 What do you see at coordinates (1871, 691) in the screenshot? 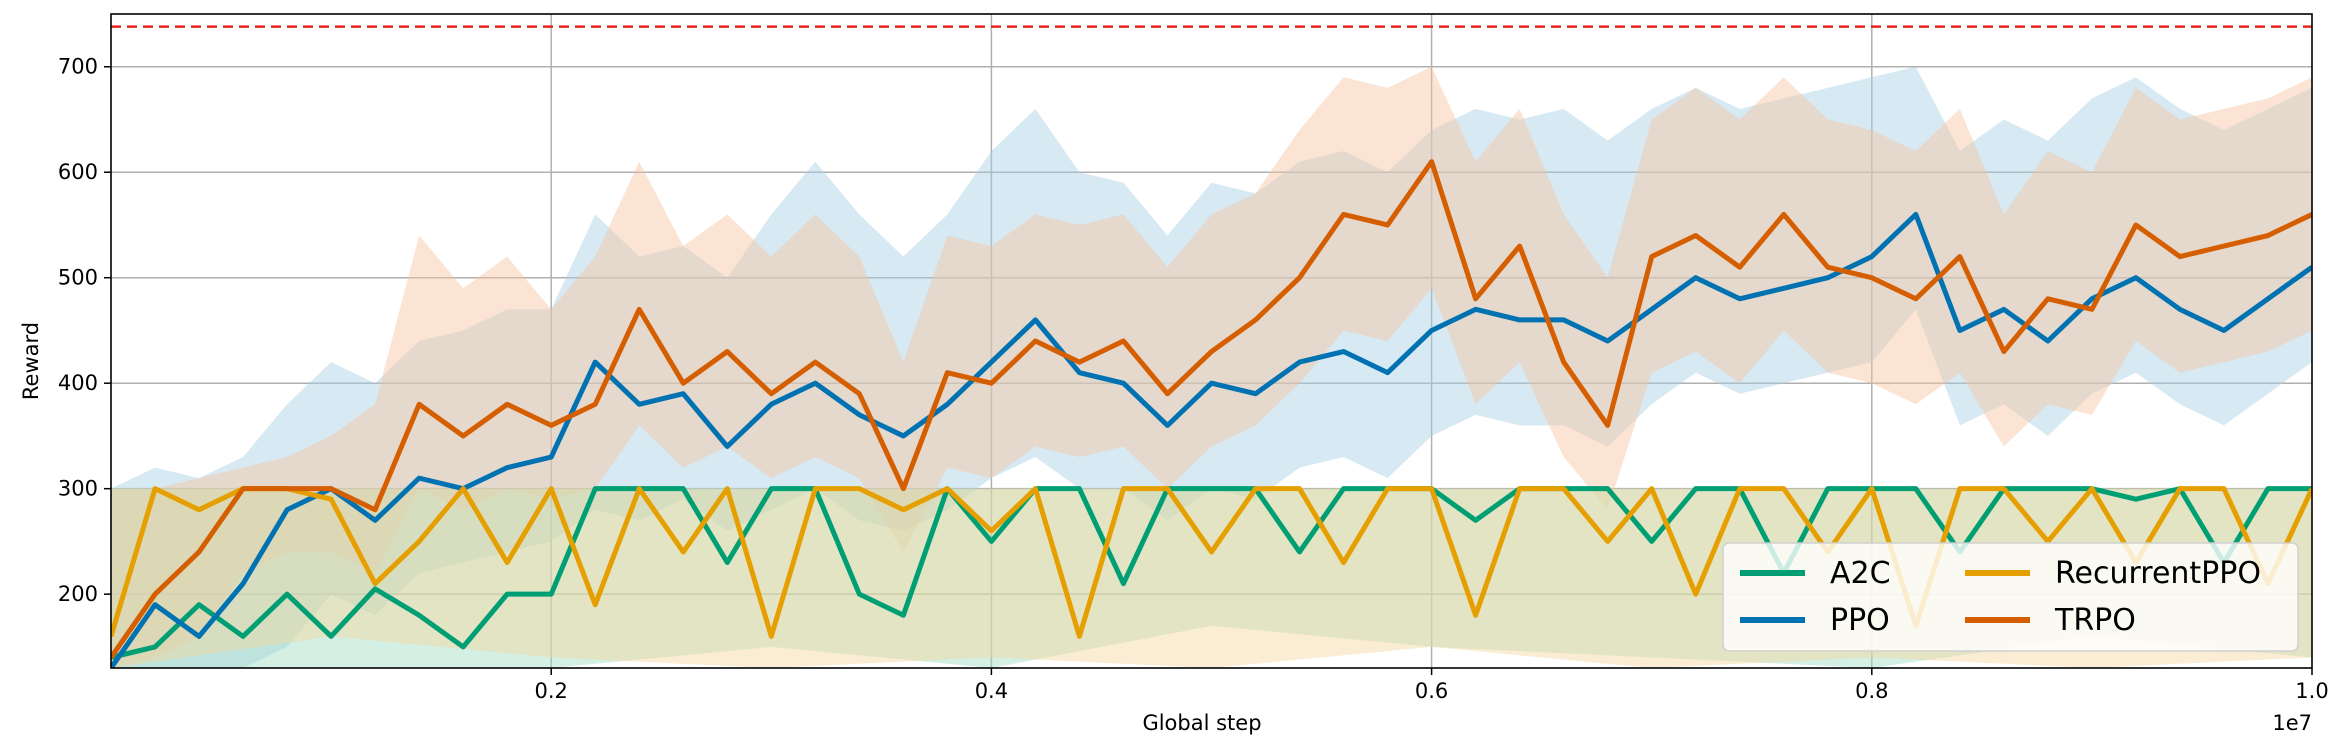
I see `x-tick-label: 0.8` at bounding box center [1871, 691].